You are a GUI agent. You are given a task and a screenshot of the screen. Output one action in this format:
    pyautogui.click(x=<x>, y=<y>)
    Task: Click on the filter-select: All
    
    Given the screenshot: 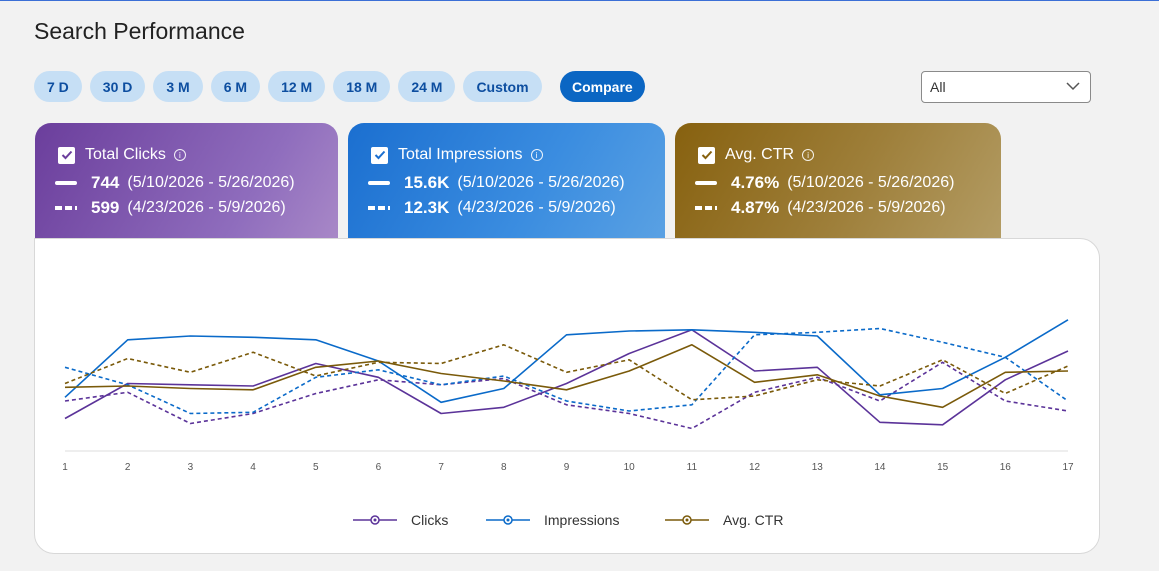 What is the action you would take?
    pyautogui.click(x=1006, y=87)
    